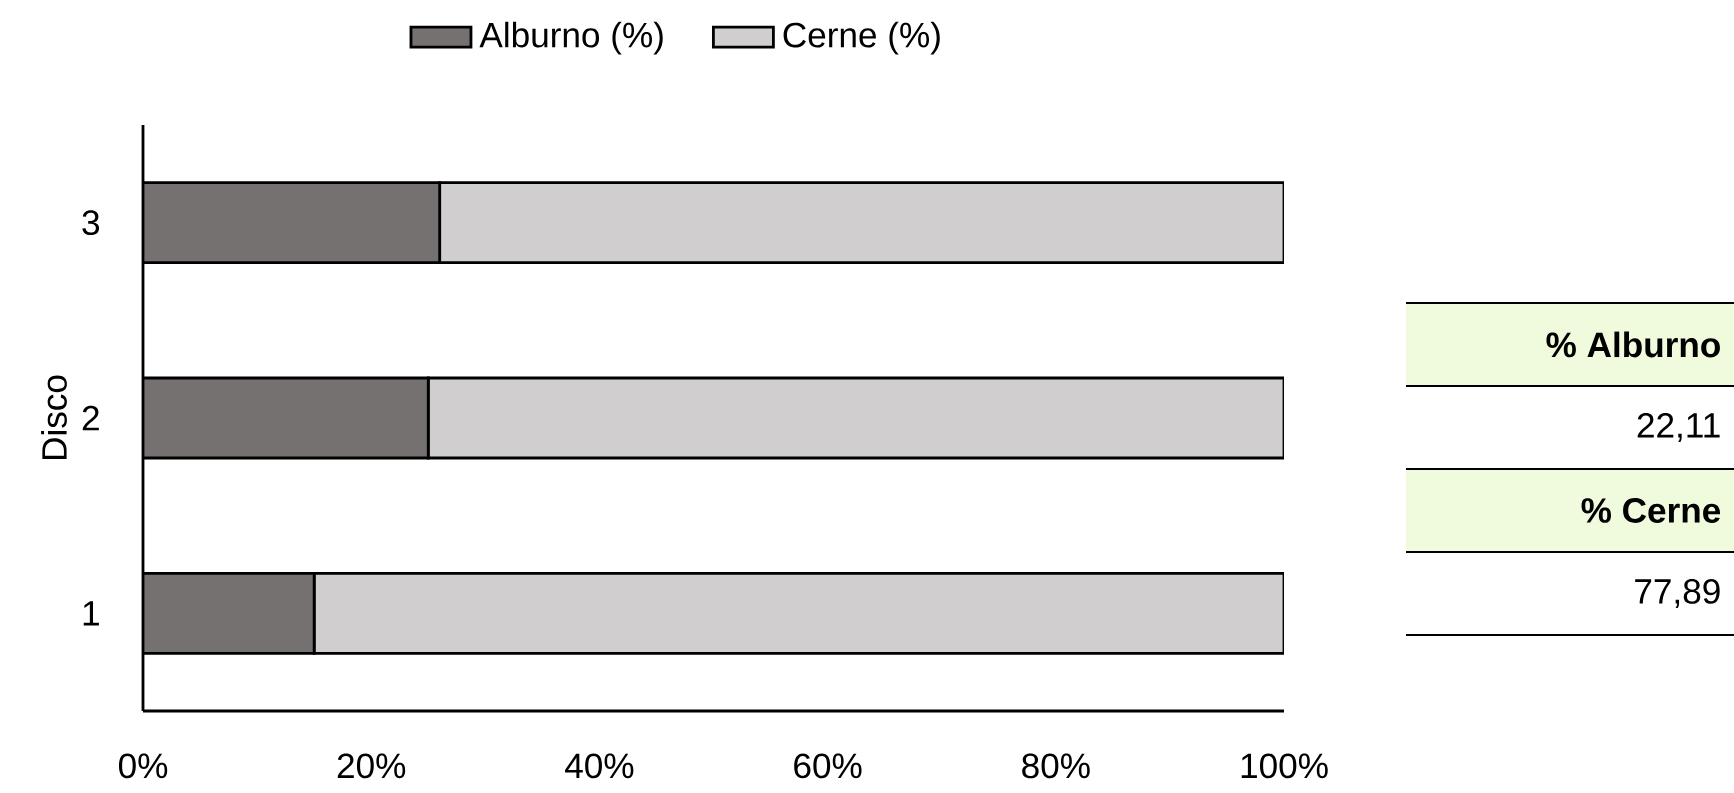 The width and height of the screenshot is (1734, 793). Describe the element at coordinates (143, 766) in the screenshot. I see `x-tick-label: 0%` at that location.